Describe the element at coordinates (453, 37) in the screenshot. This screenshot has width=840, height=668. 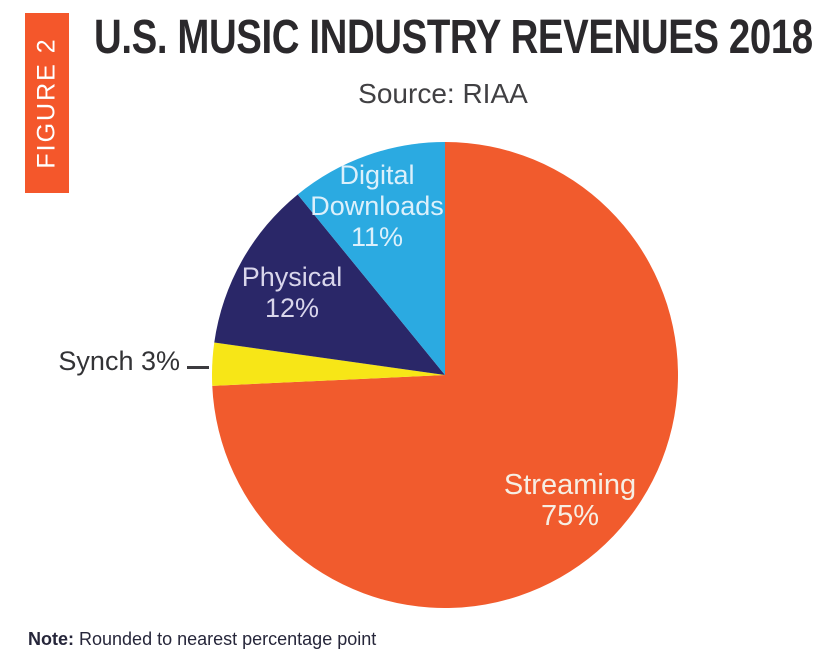
I see `chart-title: U.S. MUSIC INDUSTRY REVENUES 2018` at that location.